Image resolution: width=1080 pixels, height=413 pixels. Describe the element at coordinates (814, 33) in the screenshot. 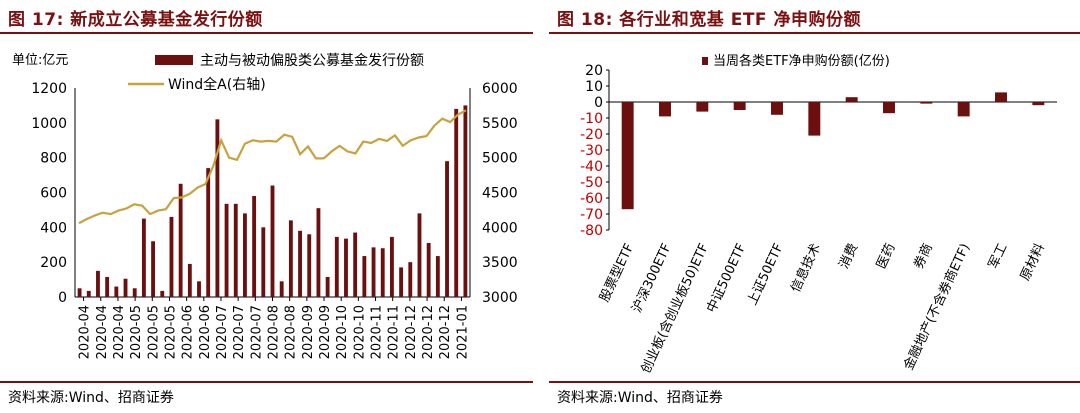

I see `right-title-rule` at that location.